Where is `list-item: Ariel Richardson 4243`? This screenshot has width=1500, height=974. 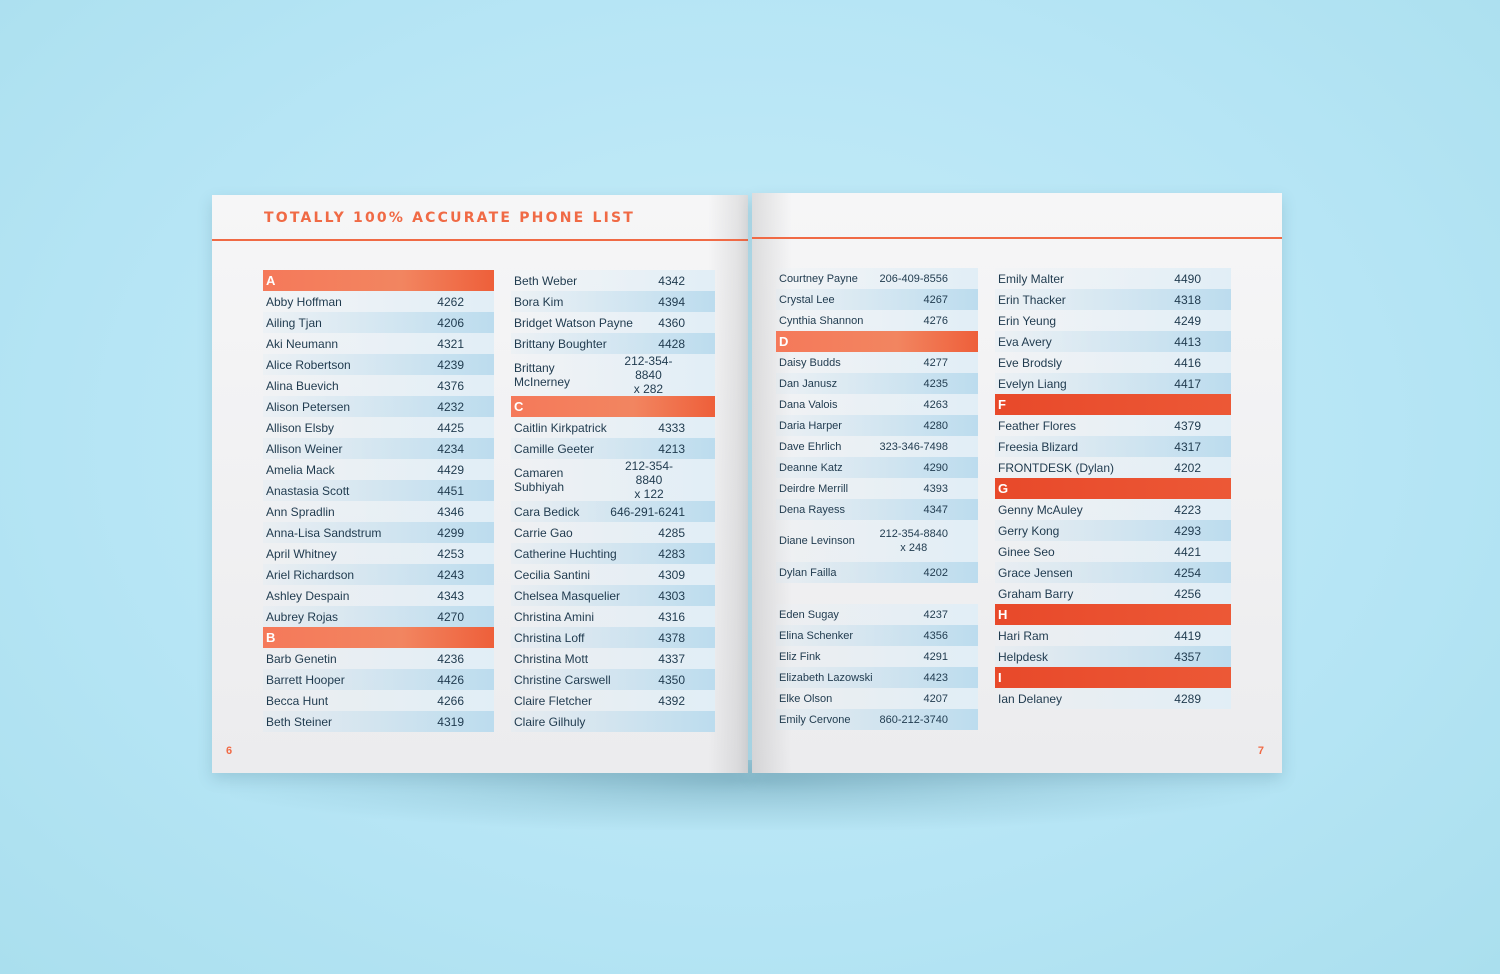 list-item: Ariel Richardson 4243 is located at coordinates (378, 574).